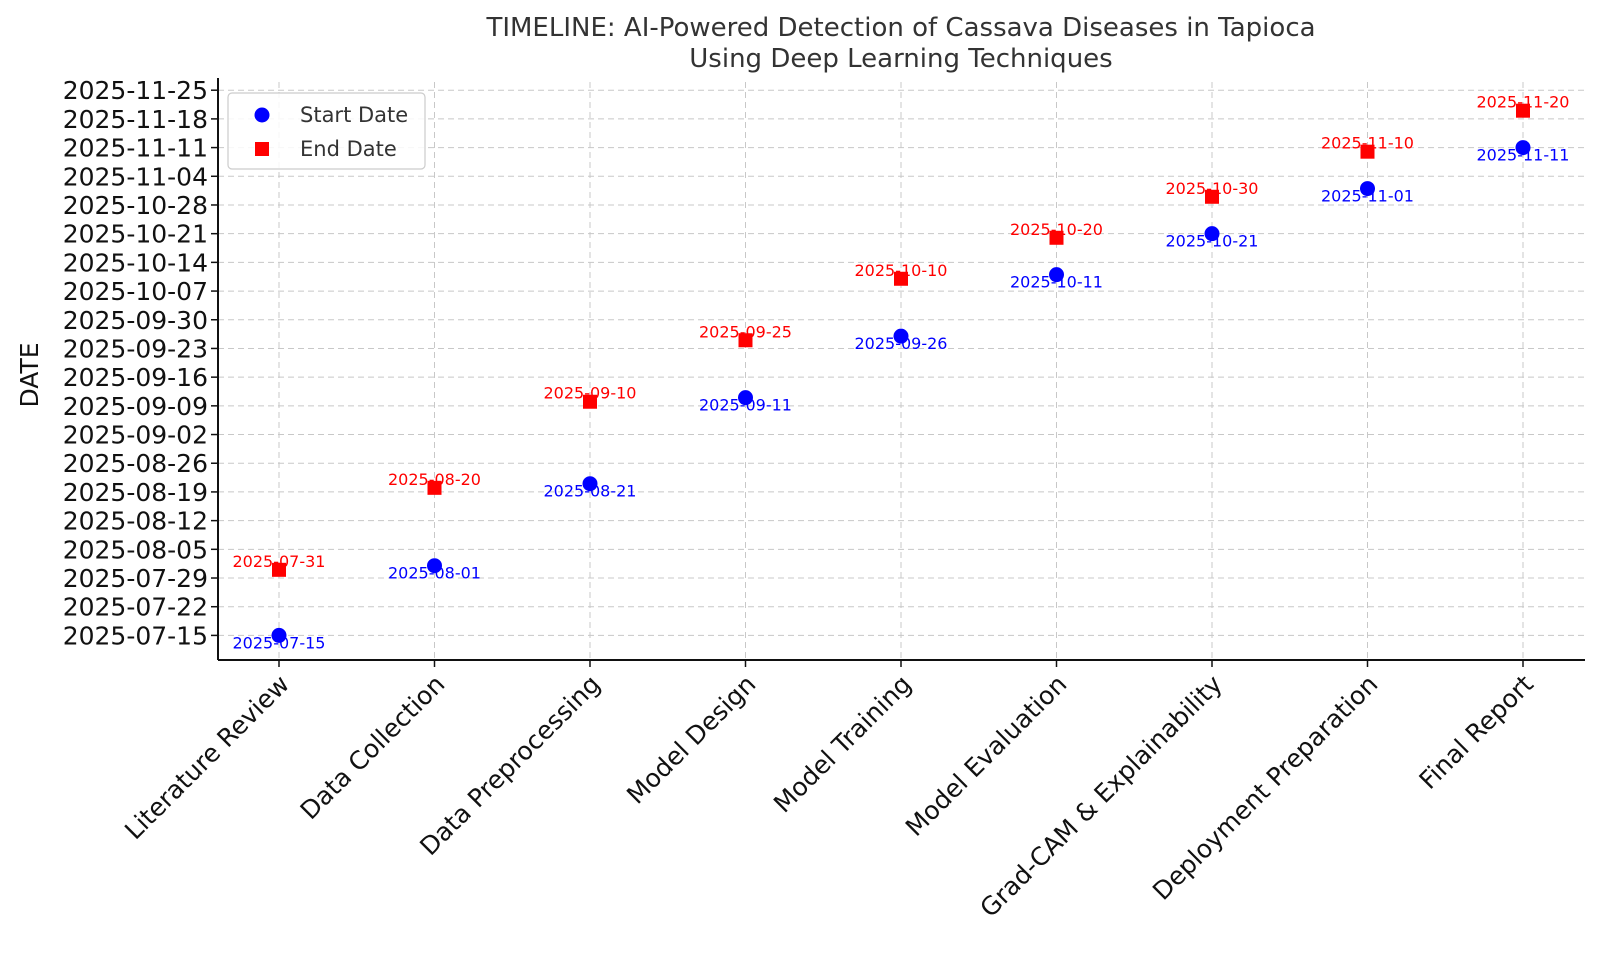 This screenshot has width=1600, height=954. What do you see at coordinates (1523, 102) in the screenshot?
I see `end-date-label: 2025-11-20` at bounding box center [1523, 102].